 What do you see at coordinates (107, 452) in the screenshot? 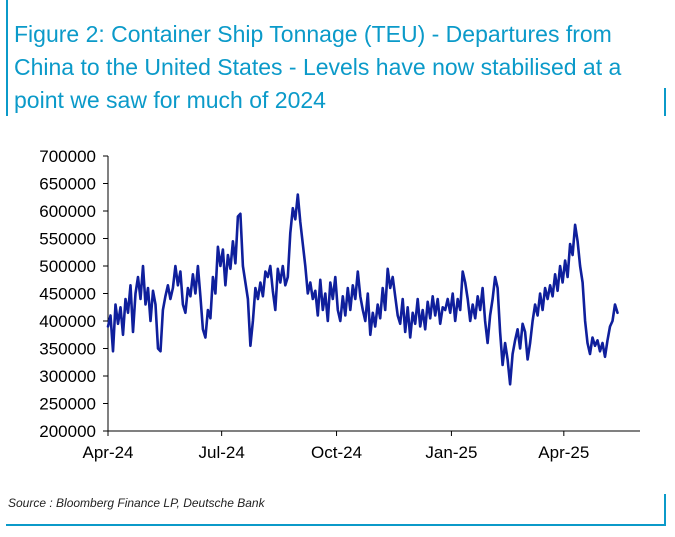
I see `x-tick-label: Apr-24` at bounding box center [107, 452].